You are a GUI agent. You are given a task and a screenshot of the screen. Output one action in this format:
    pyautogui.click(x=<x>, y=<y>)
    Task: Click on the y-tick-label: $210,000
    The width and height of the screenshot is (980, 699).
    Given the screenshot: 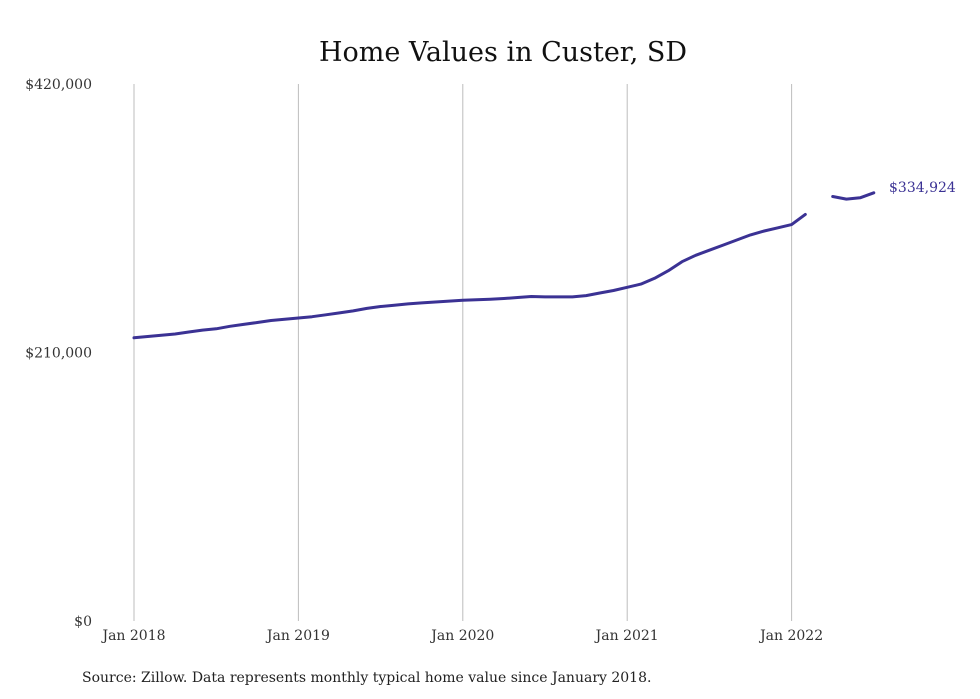 What is the action you would take?
    pyautogui.click(x=58, y=354)
    